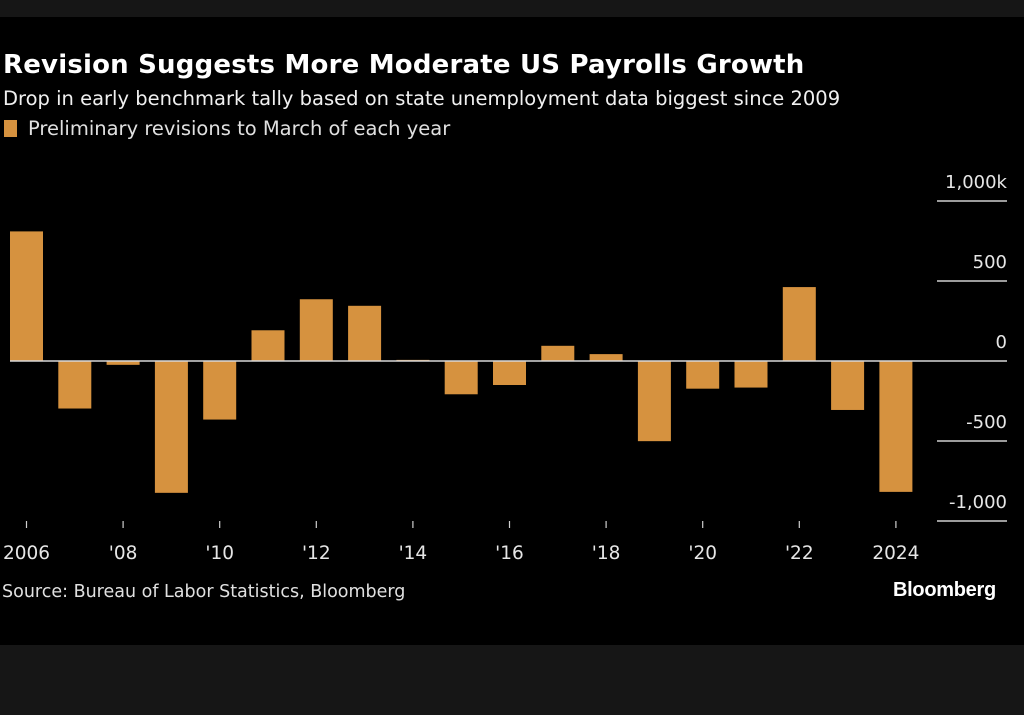 This screenshot has height=715, width=1024. Describe the element at coordinates (219, 553) in the screenshot. I see `x-tick-label: '10` at that location.